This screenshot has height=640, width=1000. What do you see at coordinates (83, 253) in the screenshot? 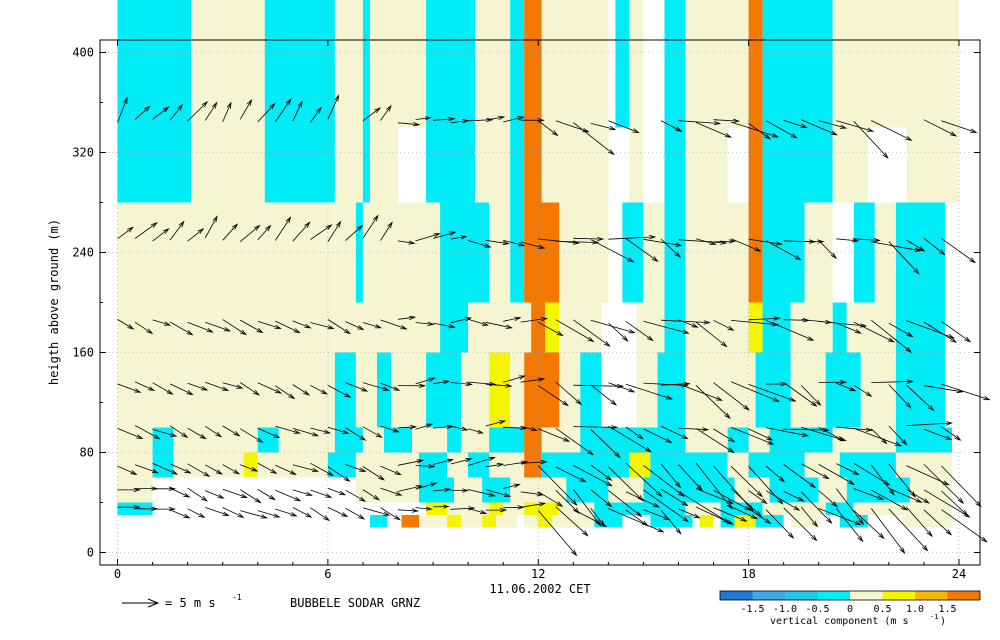
I see `y-tick-label: 240` at bounding box center [83, 253].